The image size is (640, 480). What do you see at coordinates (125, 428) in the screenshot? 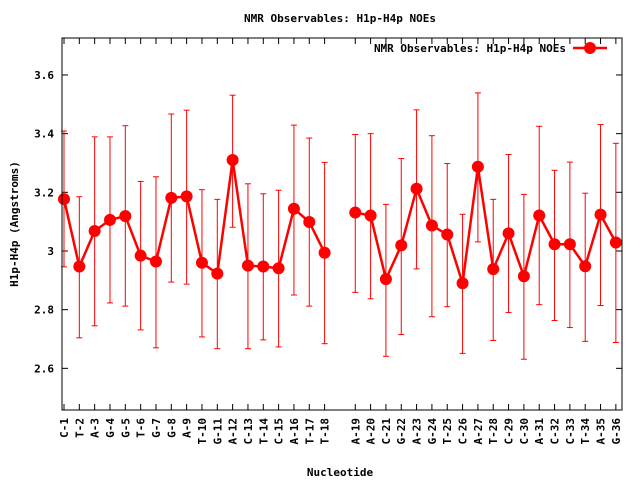
I see `x-tick-label: G-5` at bounding box center [125, 428].